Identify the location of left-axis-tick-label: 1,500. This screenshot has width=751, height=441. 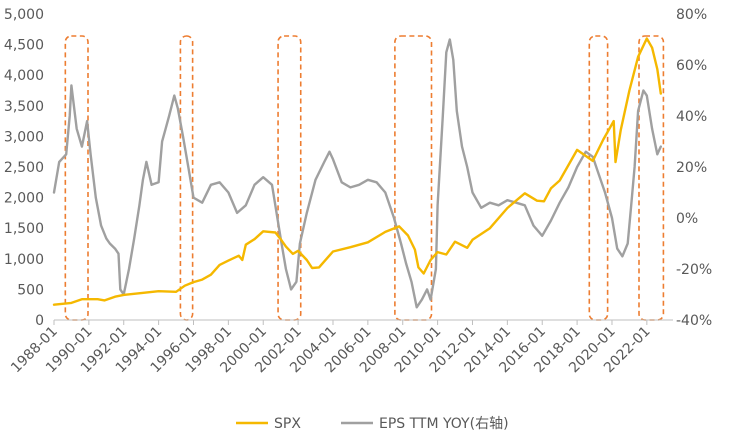
(24, 229).